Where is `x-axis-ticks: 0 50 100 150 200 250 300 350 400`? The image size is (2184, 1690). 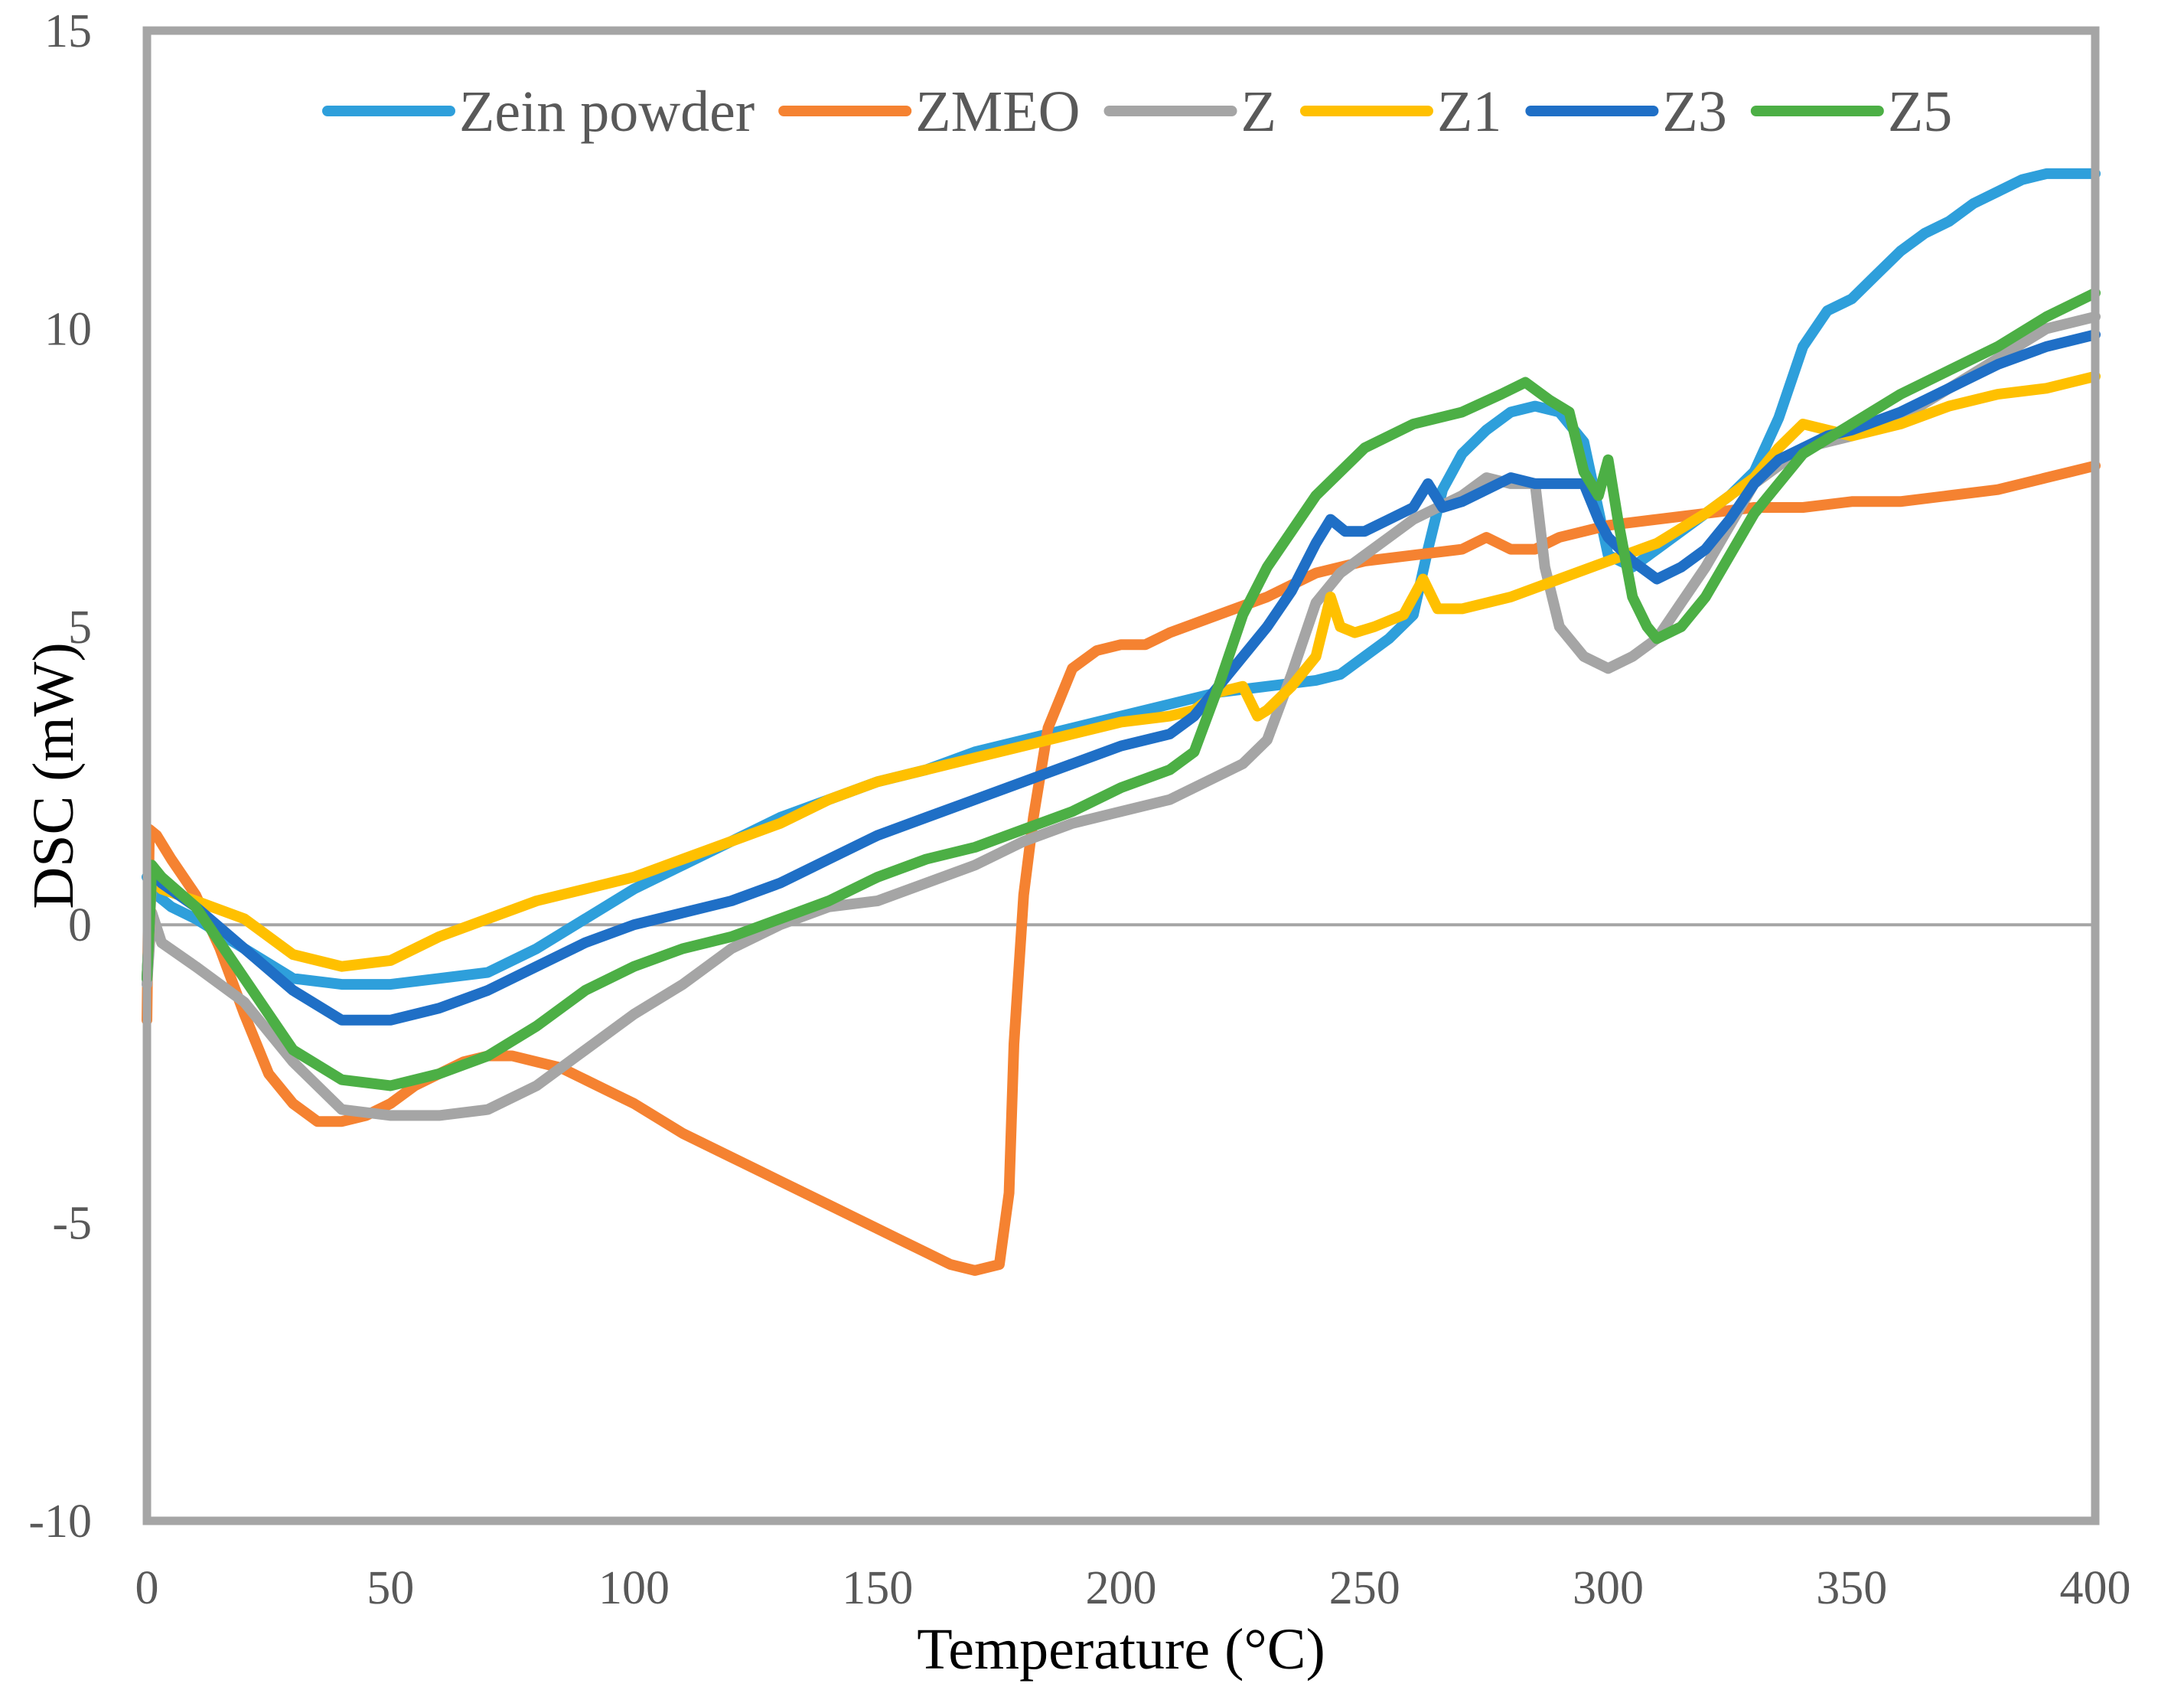 x-axis-ticks: 0 50 100 150 200 250 300 350 400 is located at coordinates (1133, 1588).